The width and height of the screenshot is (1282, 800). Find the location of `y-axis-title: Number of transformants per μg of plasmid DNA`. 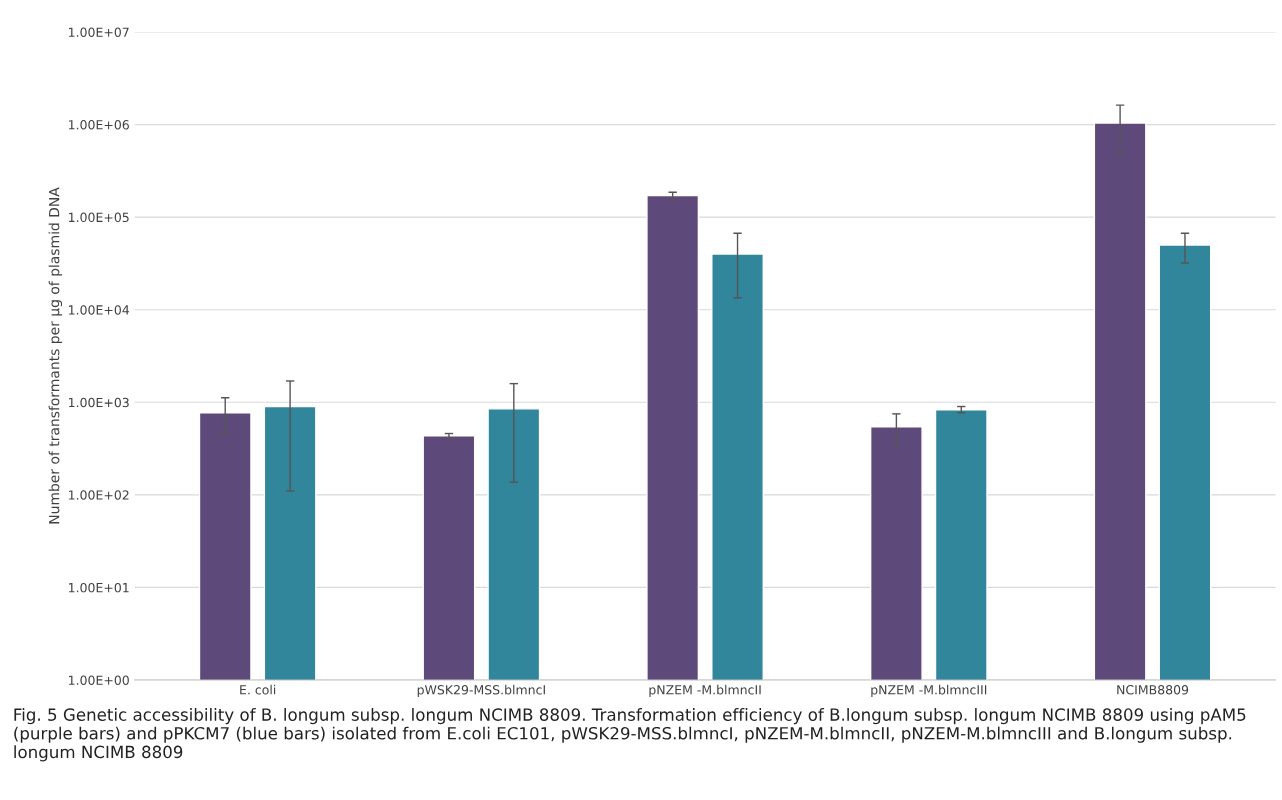

y-axis-title: Number of transformants per μg of plasmid DNA is located at coordinates (55, 355).